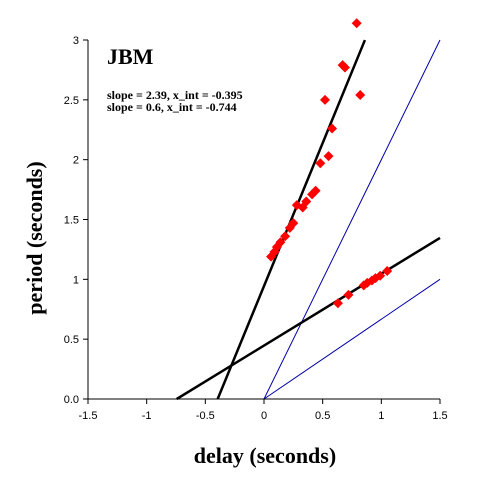 This screenshot has height=480, width=480. I want to click on x-tick-label: -1, so click(147, 416).